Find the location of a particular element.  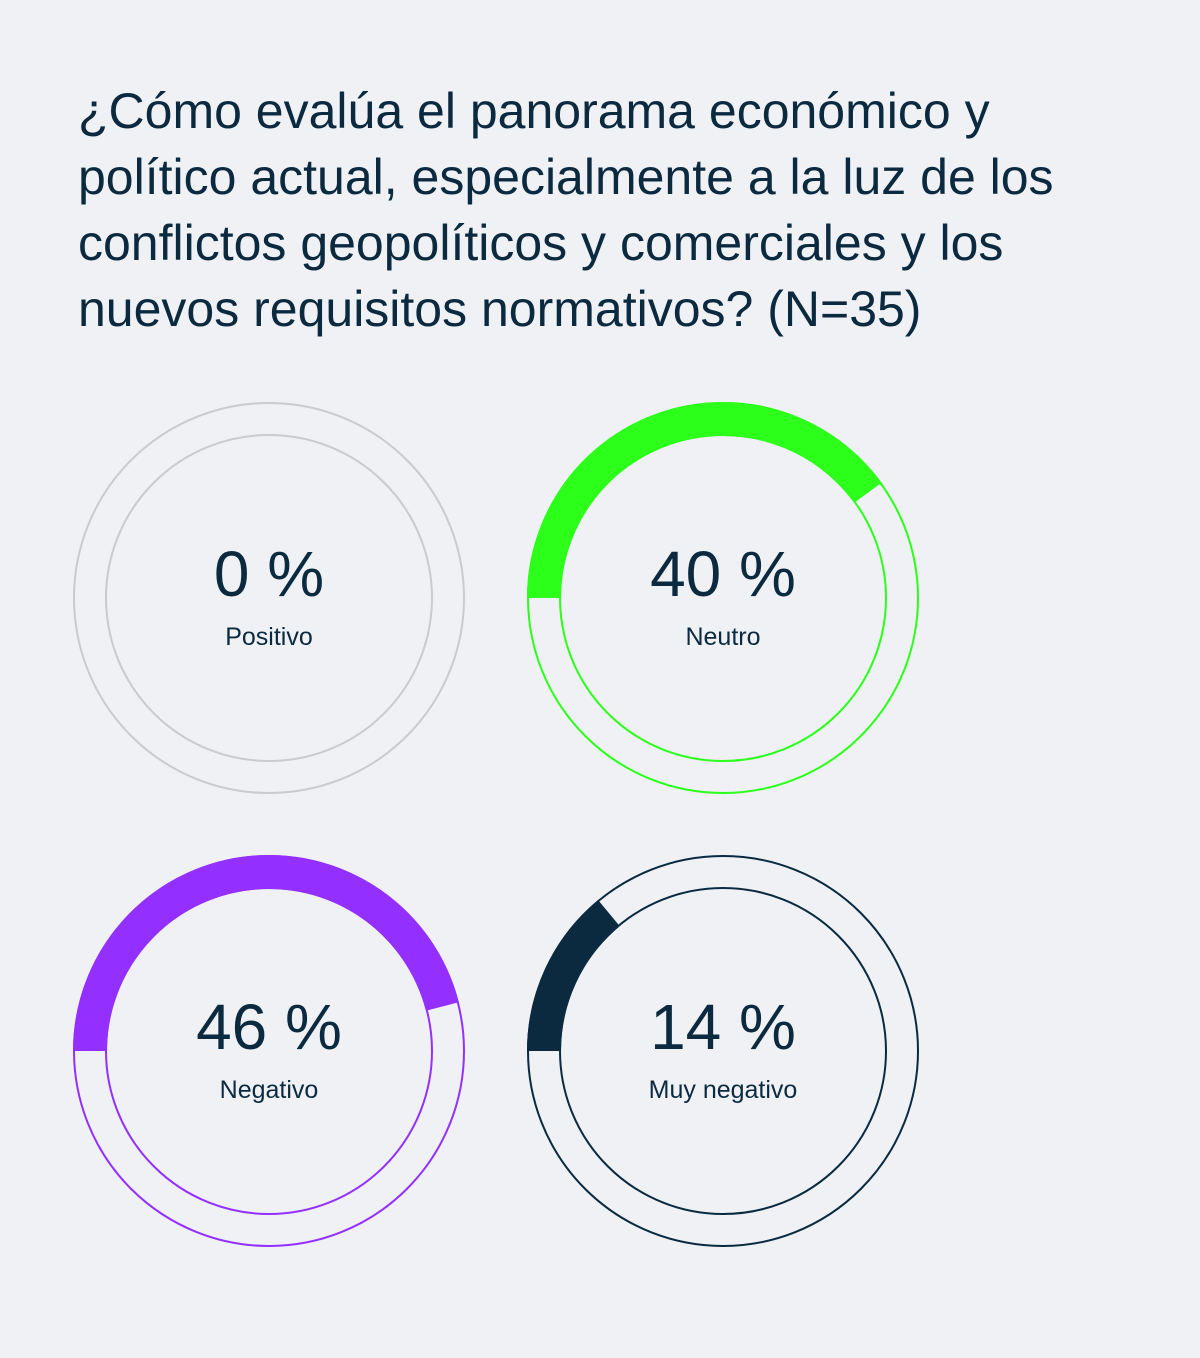

gauge-label-positivo: Positivo is located at coordinates (269, 637).